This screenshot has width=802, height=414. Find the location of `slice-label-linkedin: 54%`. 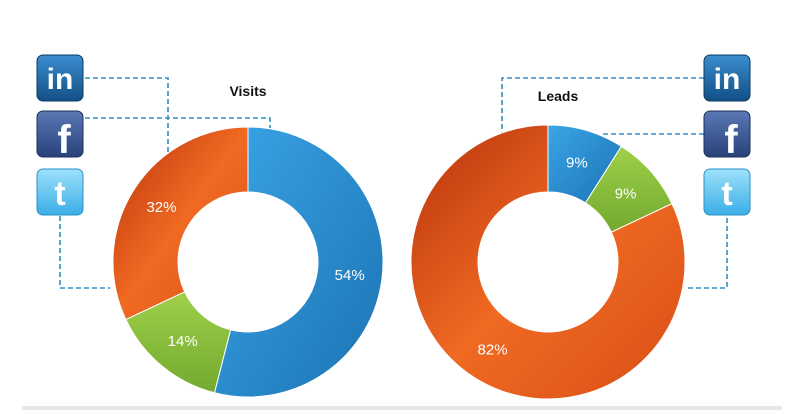

slice-label-linkedin: 54% is located at coordinates (350, 275).